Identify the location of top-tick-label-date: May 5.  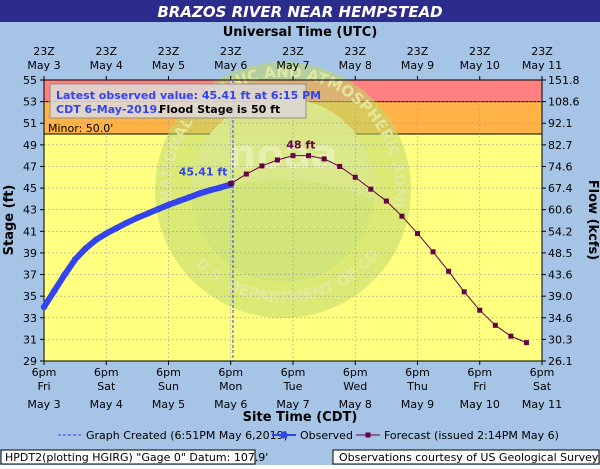
(168, 65).